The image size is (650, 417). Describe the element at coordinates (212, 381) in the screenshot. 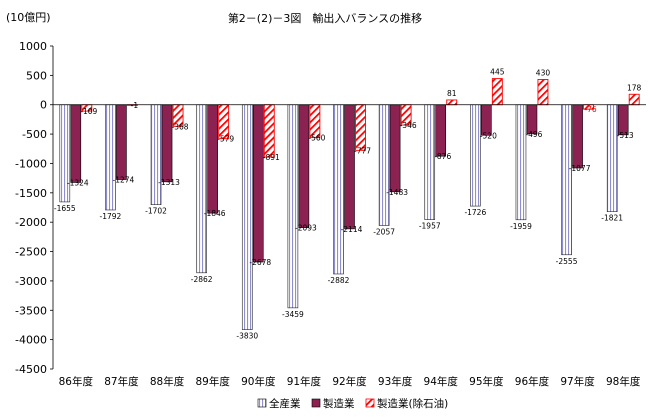

I see `x-tick-label: 89年度` at that location.